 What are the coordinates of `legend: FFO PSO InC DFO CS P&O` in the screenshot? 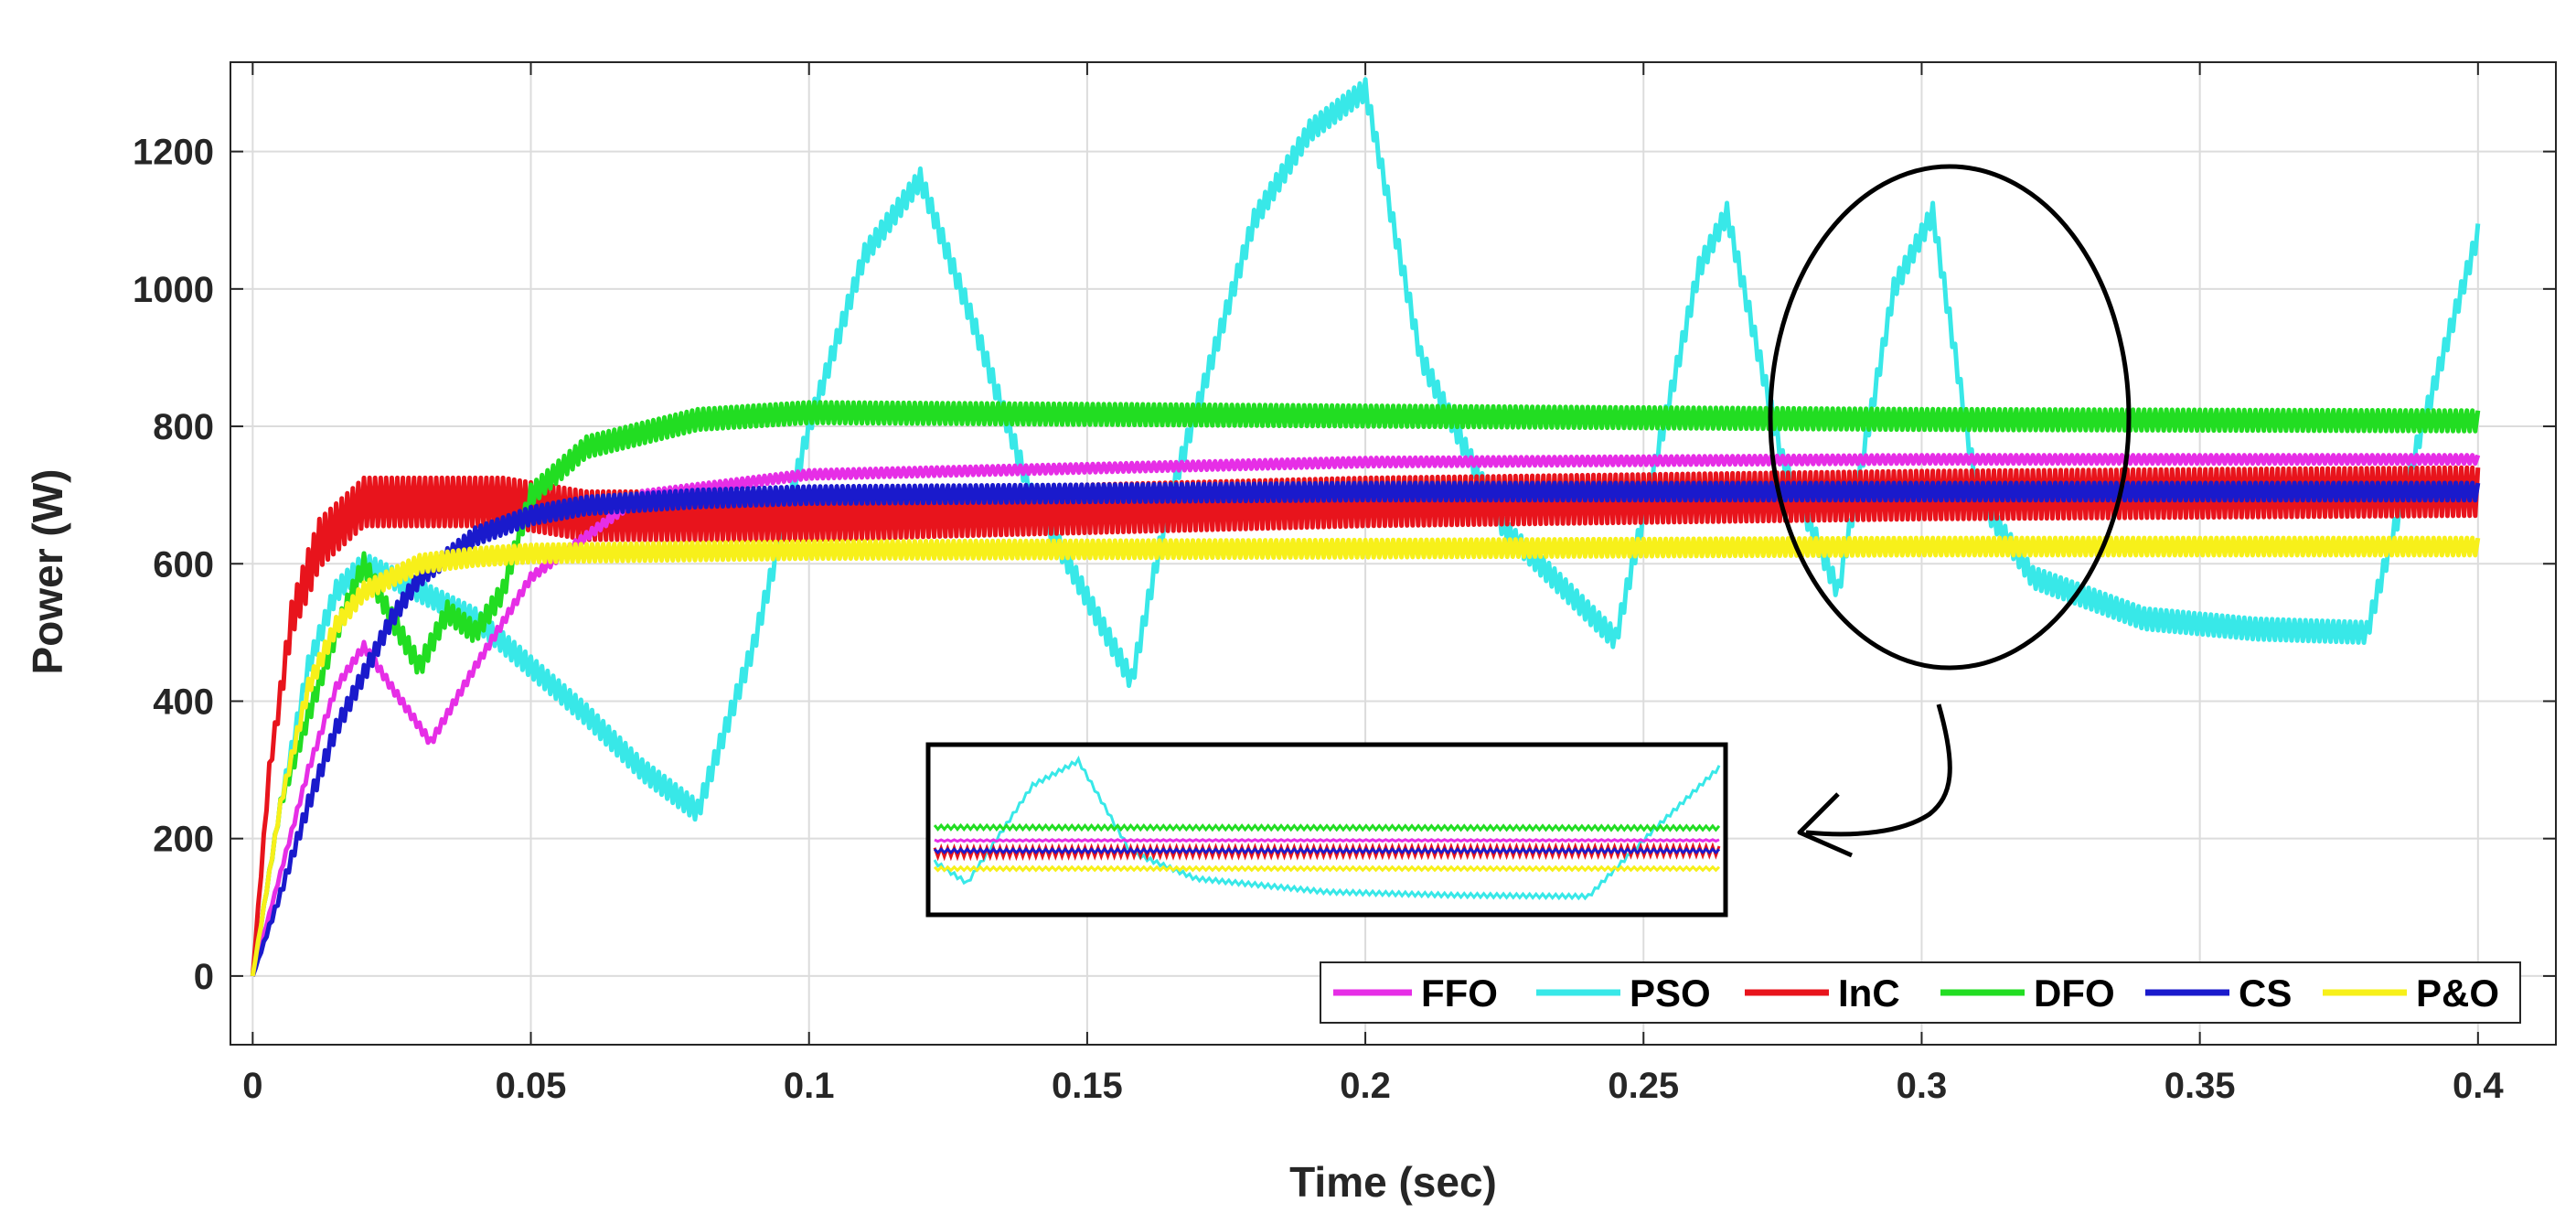 It's located at (1920, 992).